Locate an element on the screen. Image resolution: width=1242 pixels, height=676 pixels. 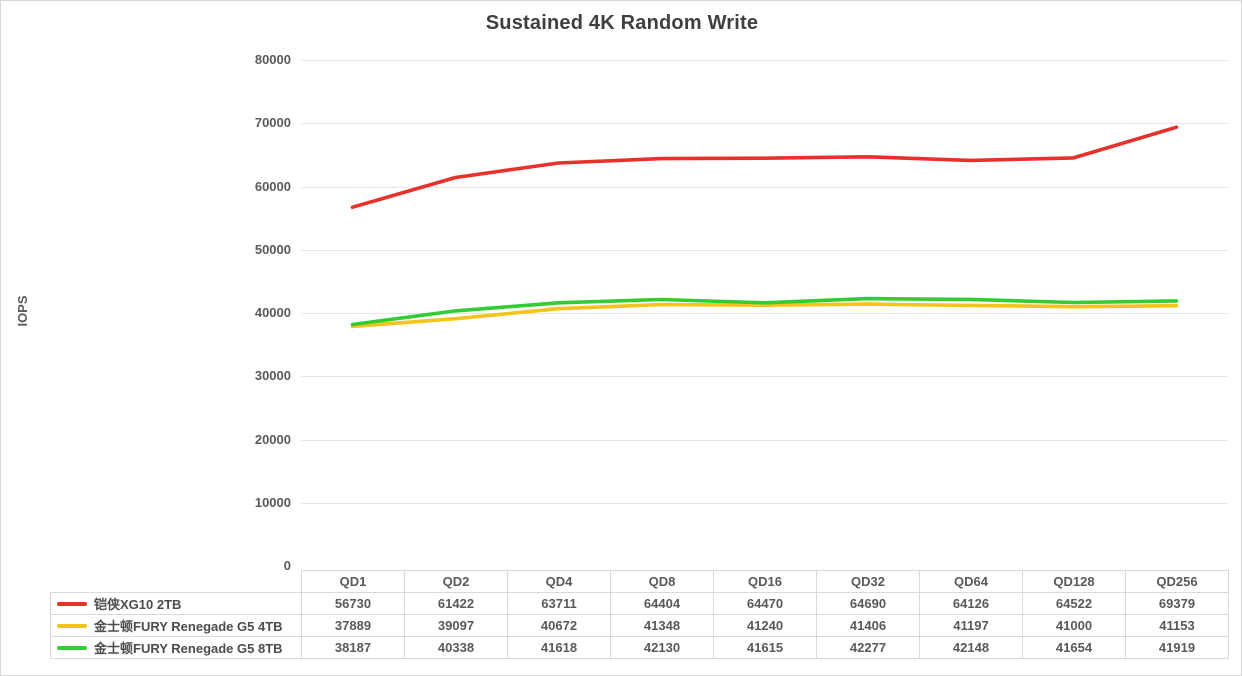
table-value-cell: 39097 is located at coordinates (456, 625).